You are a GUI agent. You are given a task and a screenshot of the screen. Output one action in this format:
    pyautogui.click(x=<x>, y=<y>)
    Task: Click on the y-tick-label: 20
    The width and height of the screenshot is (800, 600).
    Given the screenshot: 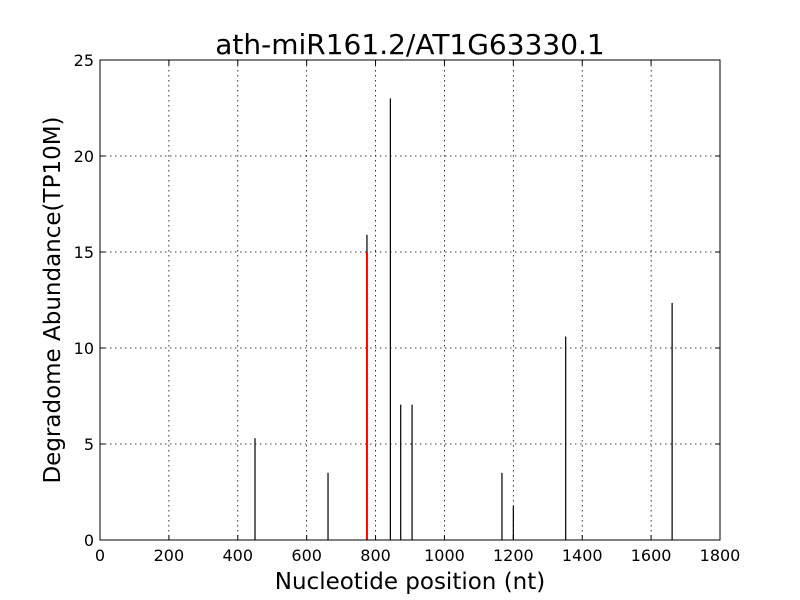 What is the action you would take?
    pyautogui.click(x=84, y=156)
    